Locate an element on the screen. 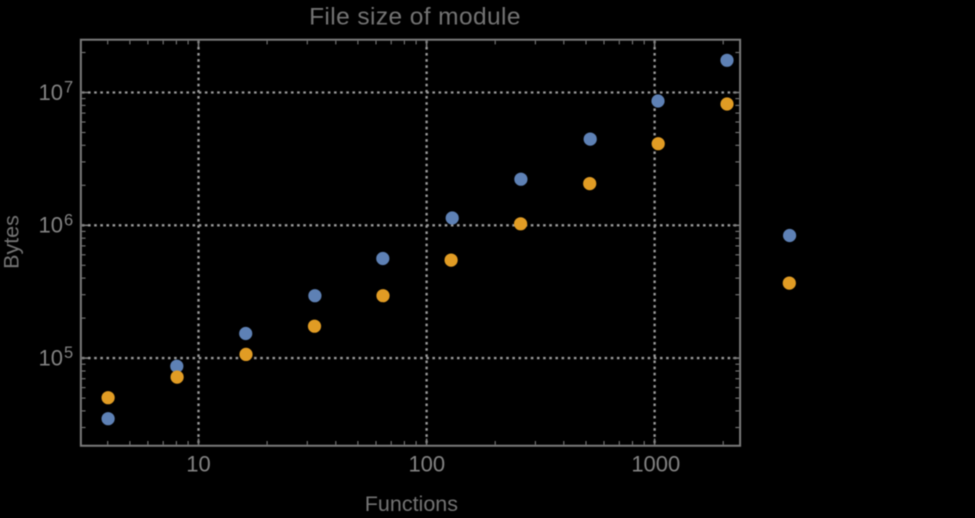 This screenshot has width=975, height=518. svg-text: 6 is located at coordinates (68, 220).